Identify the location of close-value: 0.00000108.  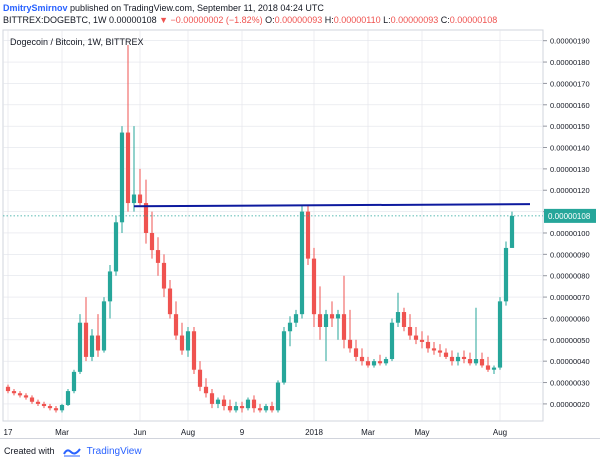
(473, 20).